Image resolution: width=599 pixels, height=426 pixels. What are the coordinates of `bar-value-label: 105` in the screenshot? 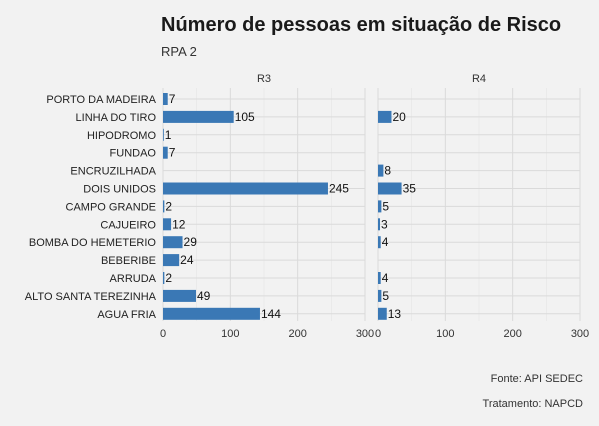 It's located at (245, 117).